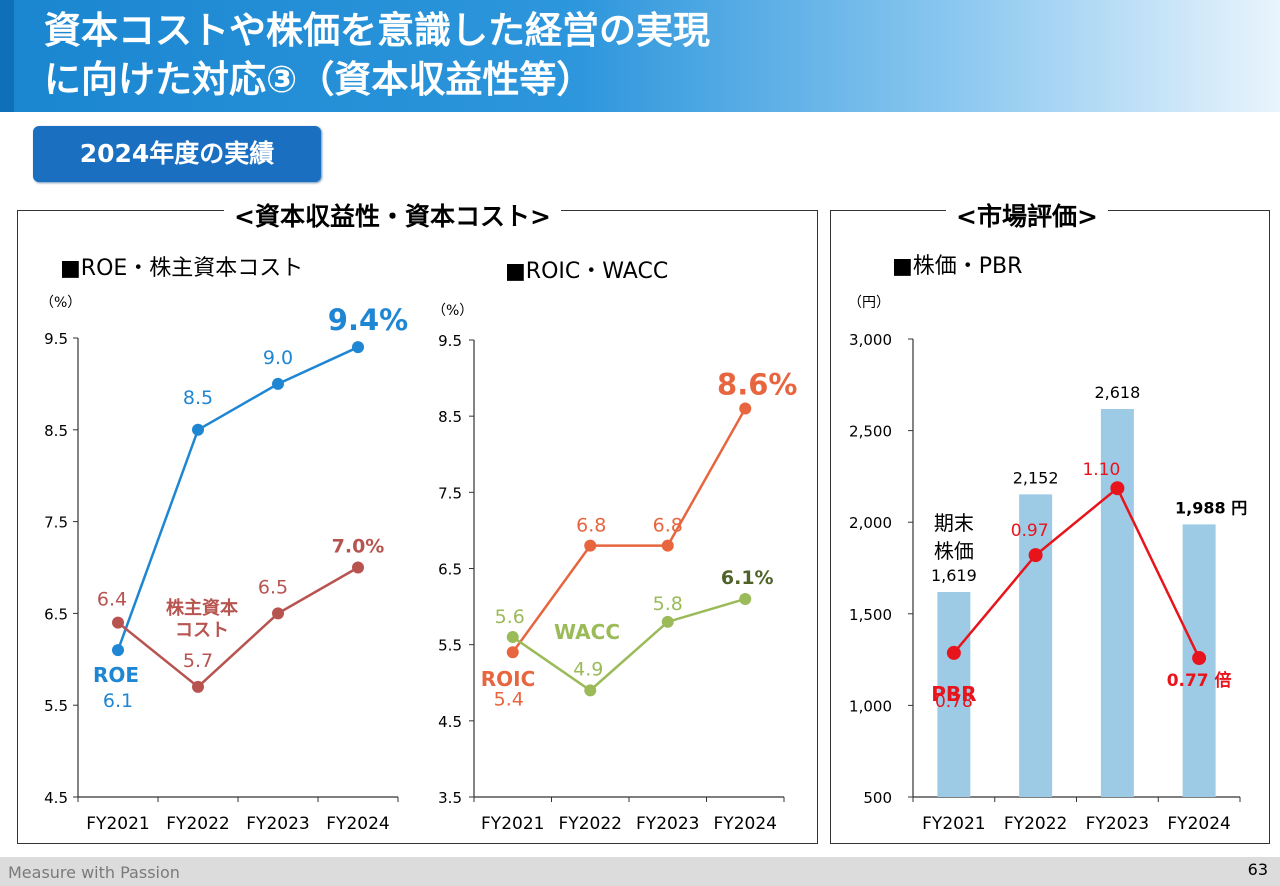 The width and height of the screenshot is (1280, 886). Describe the element at coordinates (1036, 477) in the screenshot. I see `bar-value-label: 2,152` at that location.